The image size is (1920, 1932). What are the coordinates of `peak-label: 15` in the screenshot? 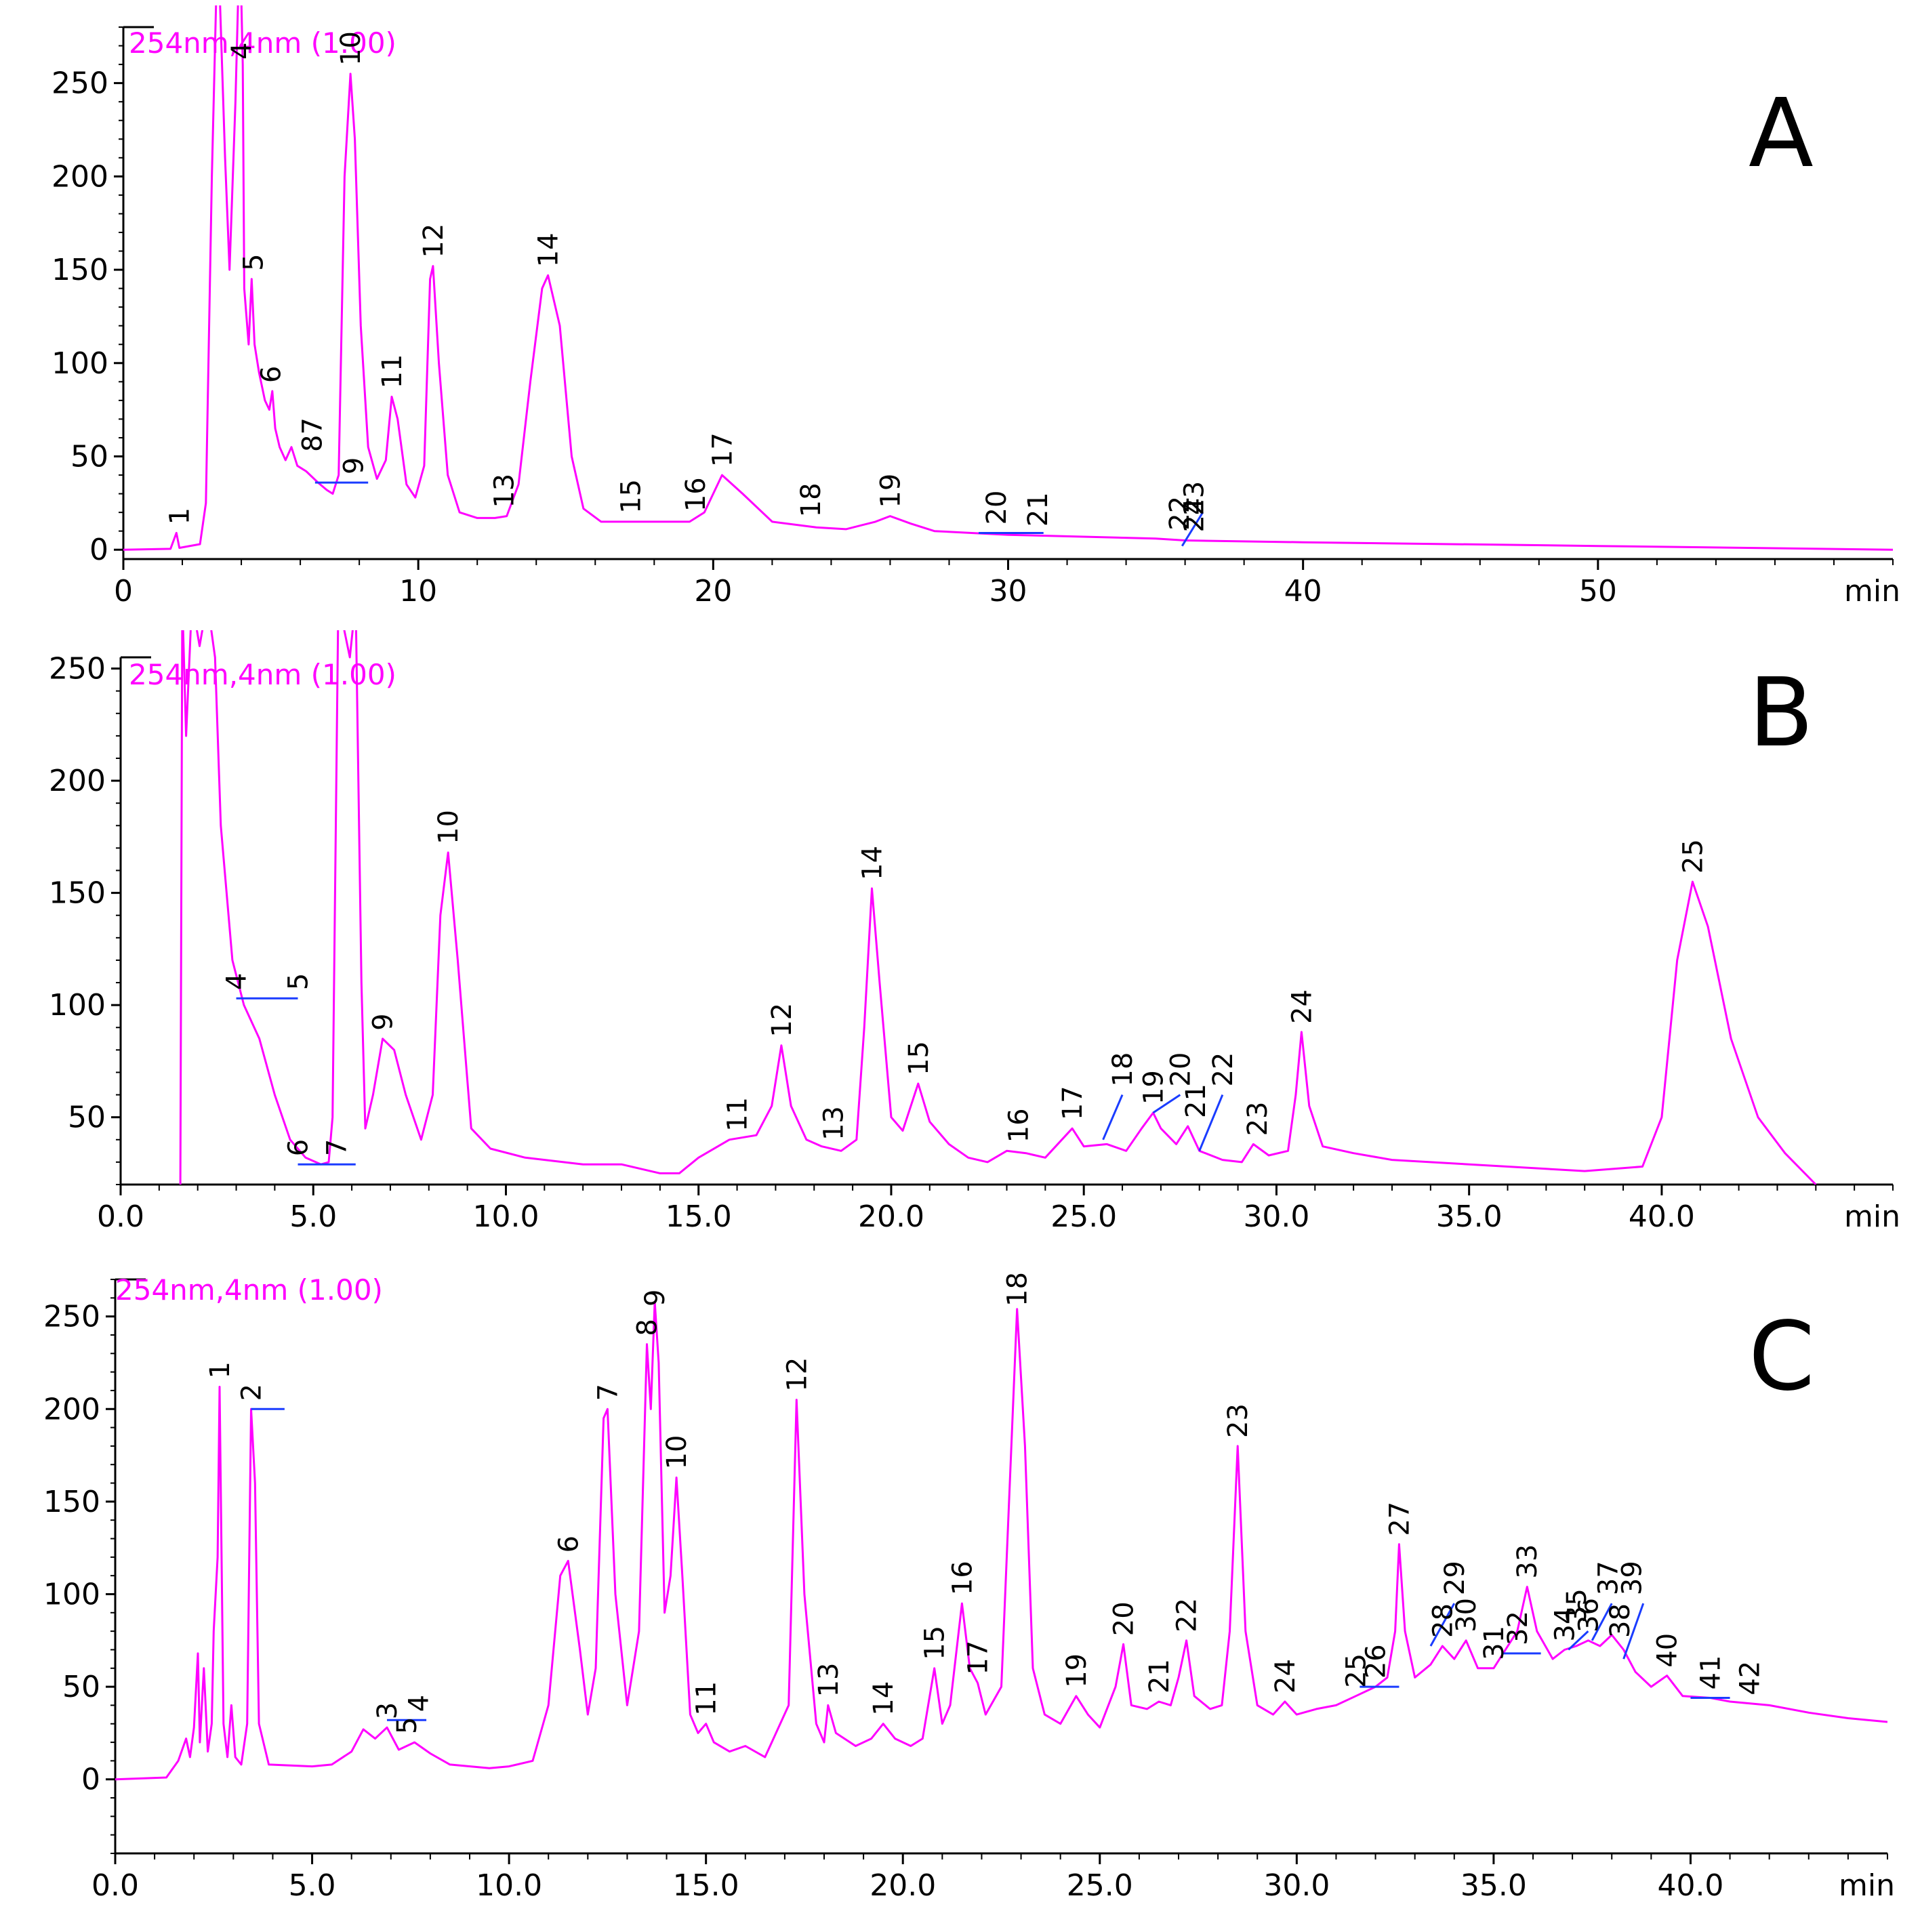 It's located at (919, 1058).